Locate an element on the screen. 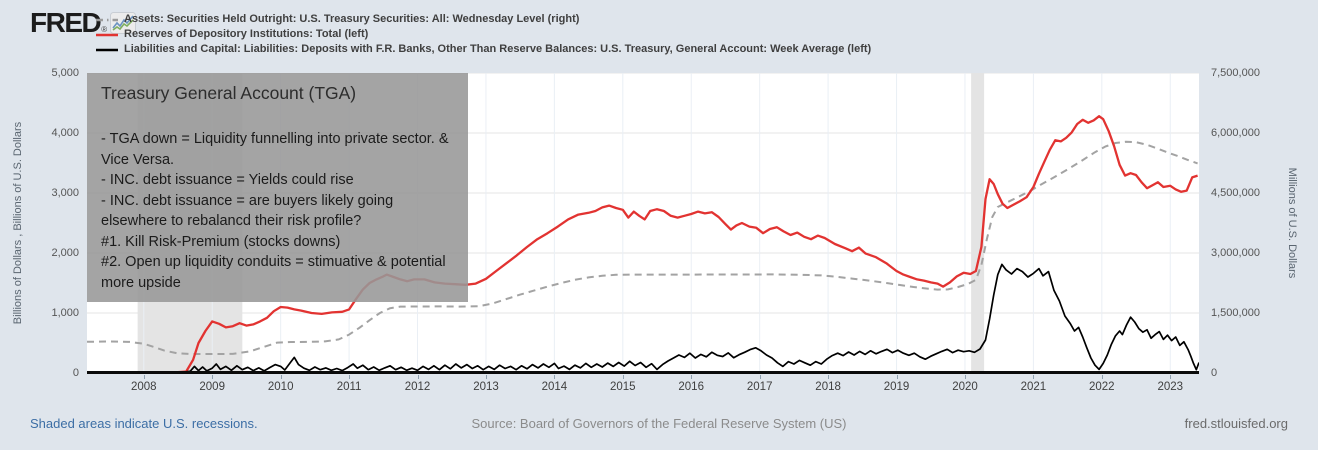 This screenshot has width=1318, height=450. x-axis-year-label: 2012 is located at coordinates (417, 387).